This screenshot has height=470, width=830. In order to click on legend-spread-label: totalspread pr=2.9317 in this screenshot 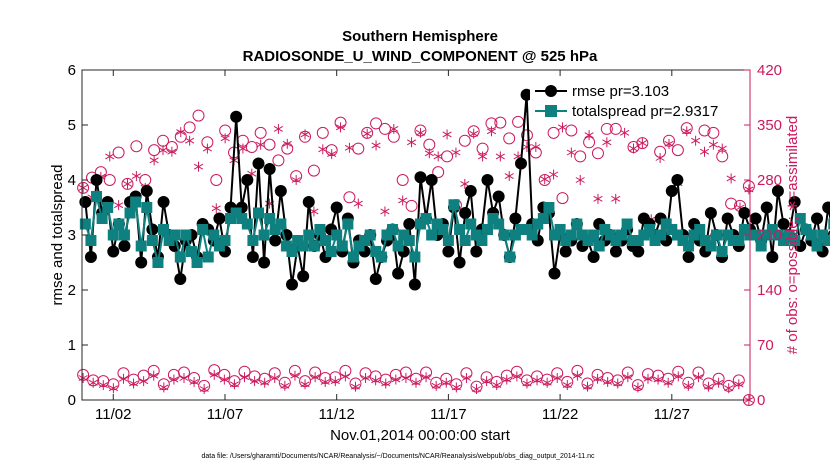, I will do `click(645, 111)`.